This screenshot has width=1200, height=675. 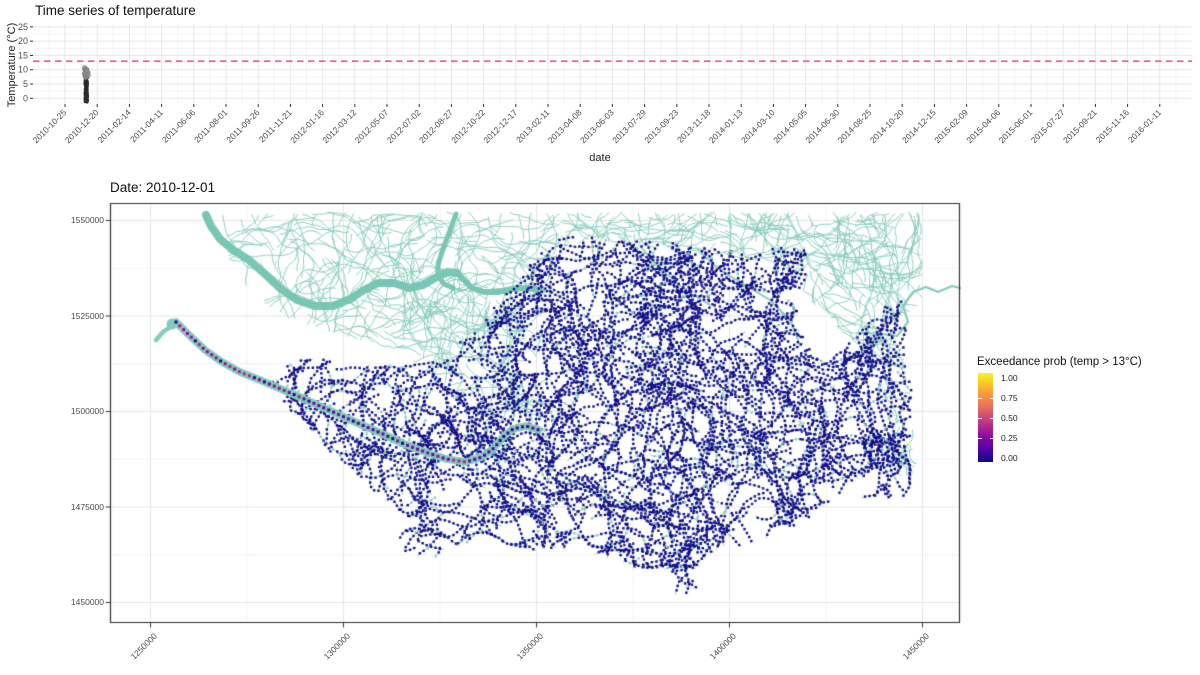 What do you see at coordinates (1009, 397) in the screenshot?
I see `legend-tick-label: 0.75` at bounding box center [1009, 397].